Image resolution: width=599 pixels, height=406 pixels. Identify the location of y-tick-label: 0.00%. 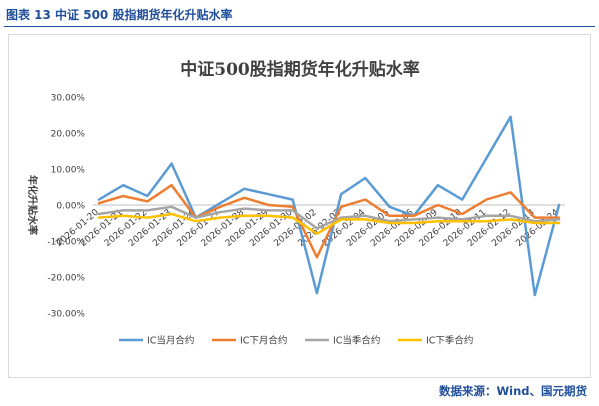
(70, 207).